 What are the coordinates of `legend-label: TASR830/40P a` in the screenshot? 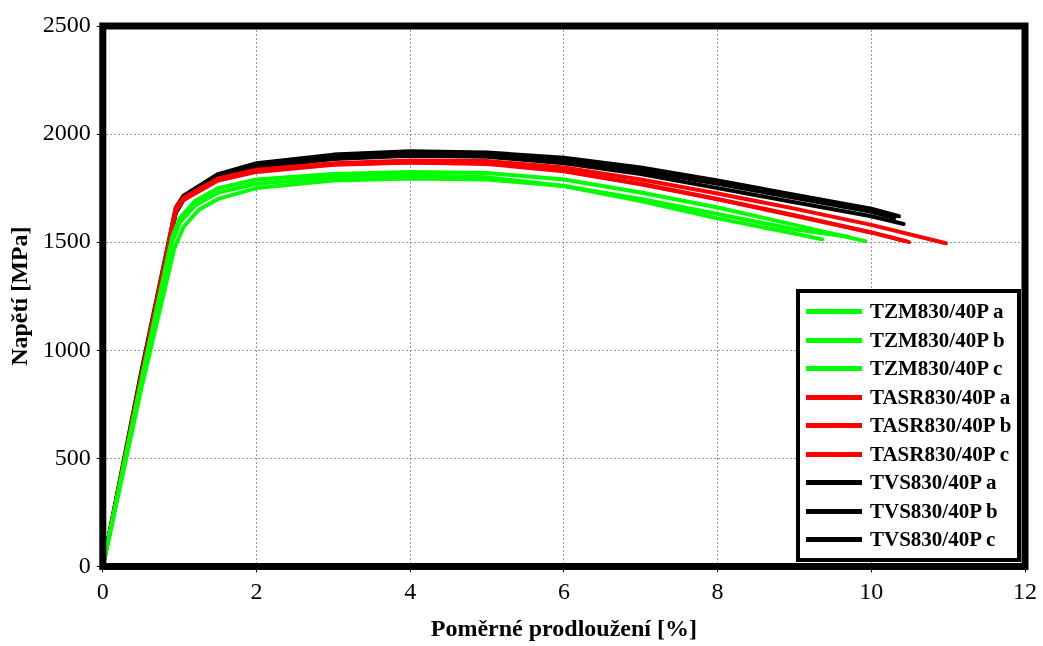 It's located at (940, 397).